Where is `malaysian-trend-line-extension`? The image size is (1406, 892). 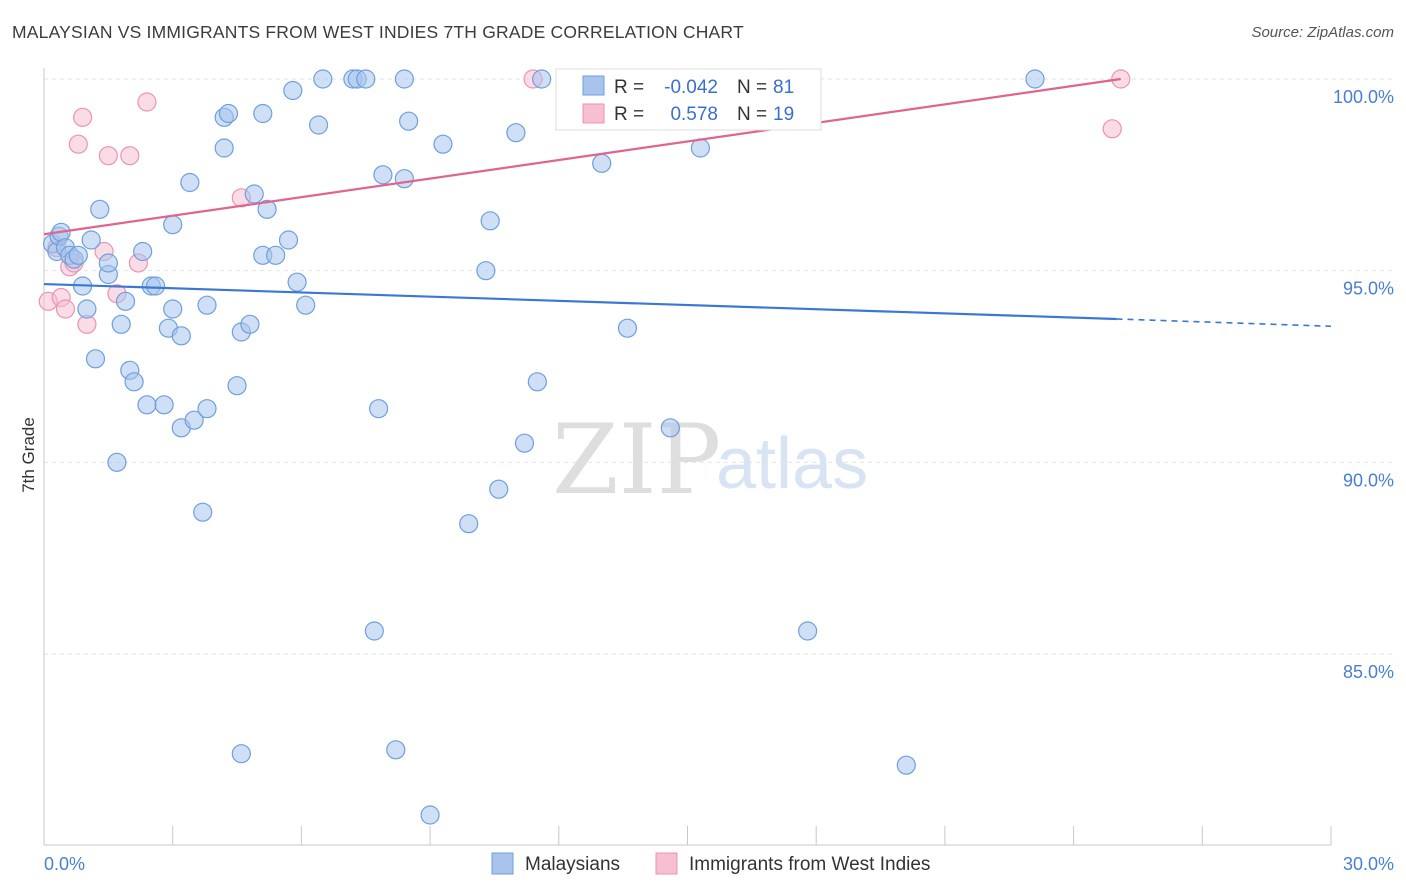 malaysian-trend-line-extension is located at coordinates (1224, 323).